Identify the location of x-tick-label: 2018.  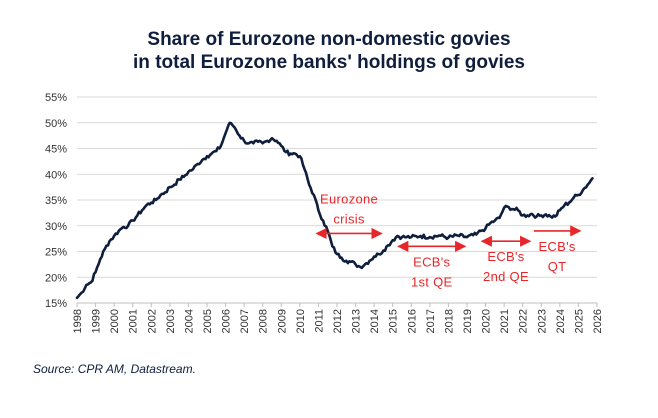
(449, 321).